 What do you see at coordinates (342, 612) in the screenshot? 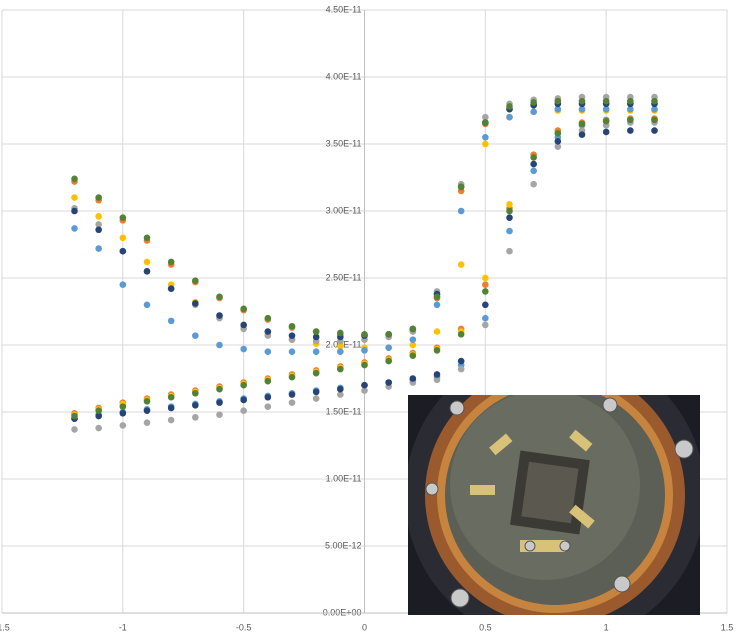
I see `y-tick-label: 0.00E+00` at bounding box center [342, 612].